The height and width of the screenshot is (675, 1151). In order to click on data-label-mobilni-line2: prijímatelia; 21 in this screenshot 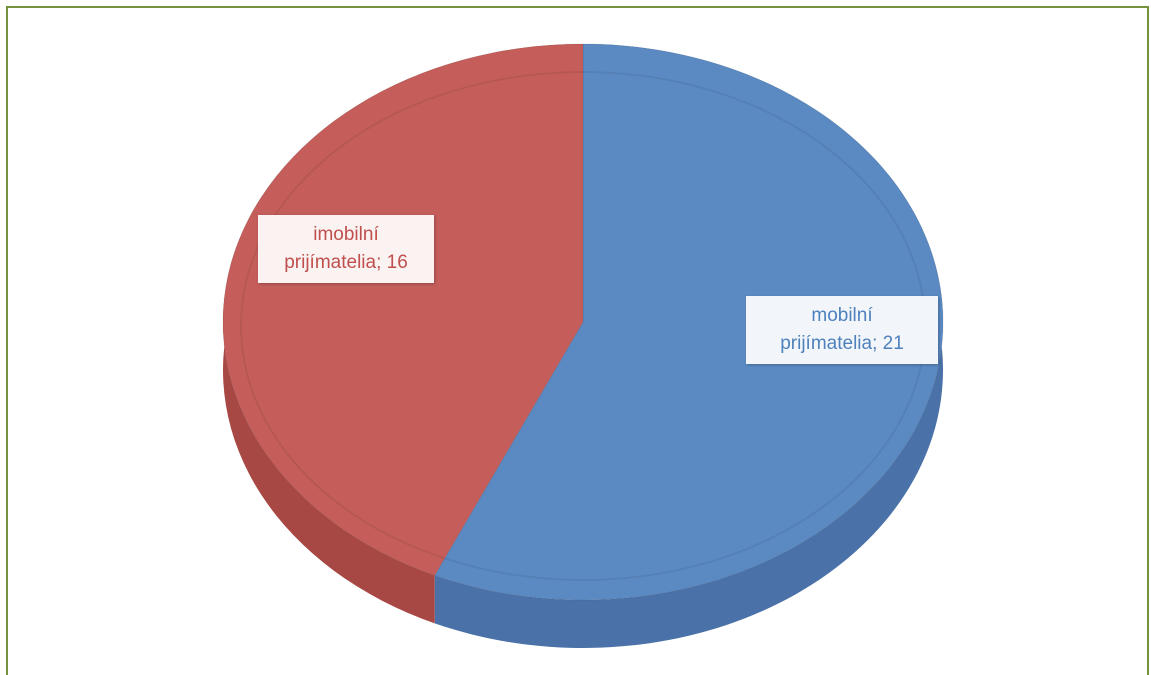, I will do `click(842, 343)`.